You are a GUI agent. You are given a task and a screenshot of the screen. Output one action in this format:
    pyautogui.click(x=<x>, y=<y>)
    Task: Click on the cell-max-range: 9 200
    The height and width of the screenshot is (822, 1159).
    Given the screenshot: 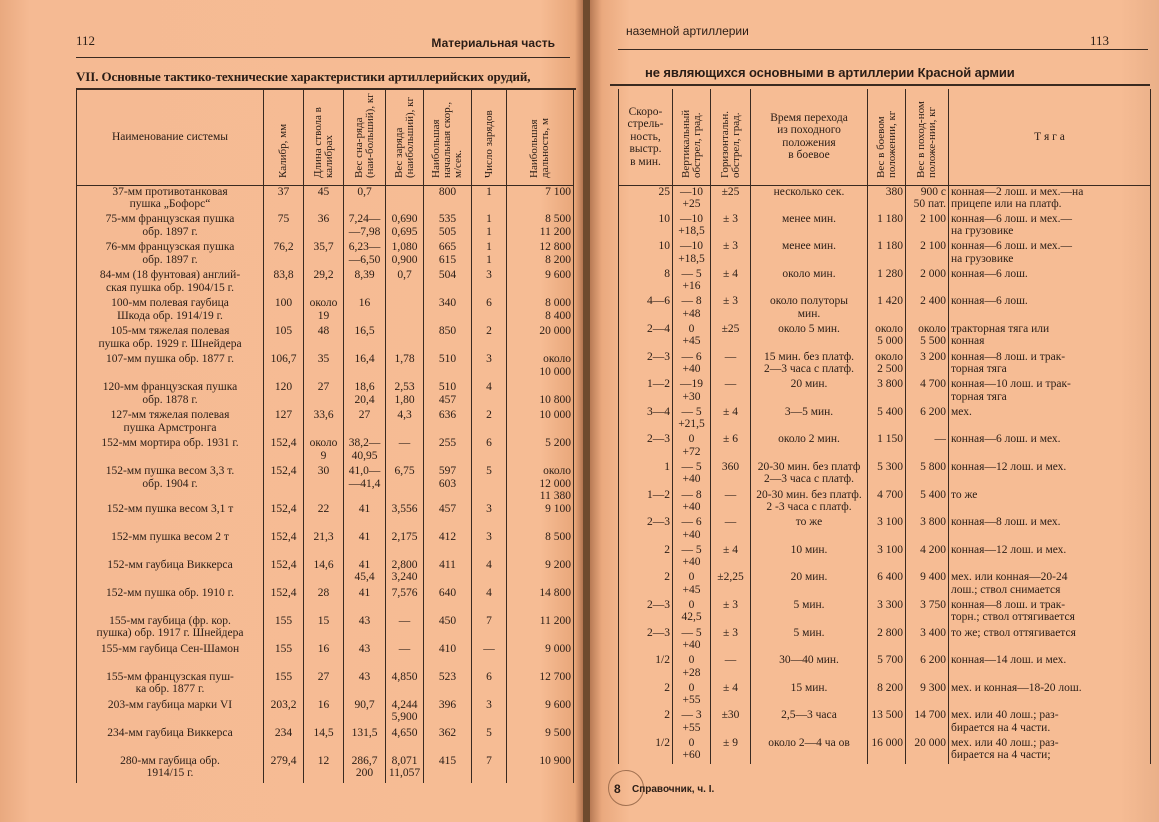 What is the action you would take?
    pyautogui.click(x=540, y=572)
    